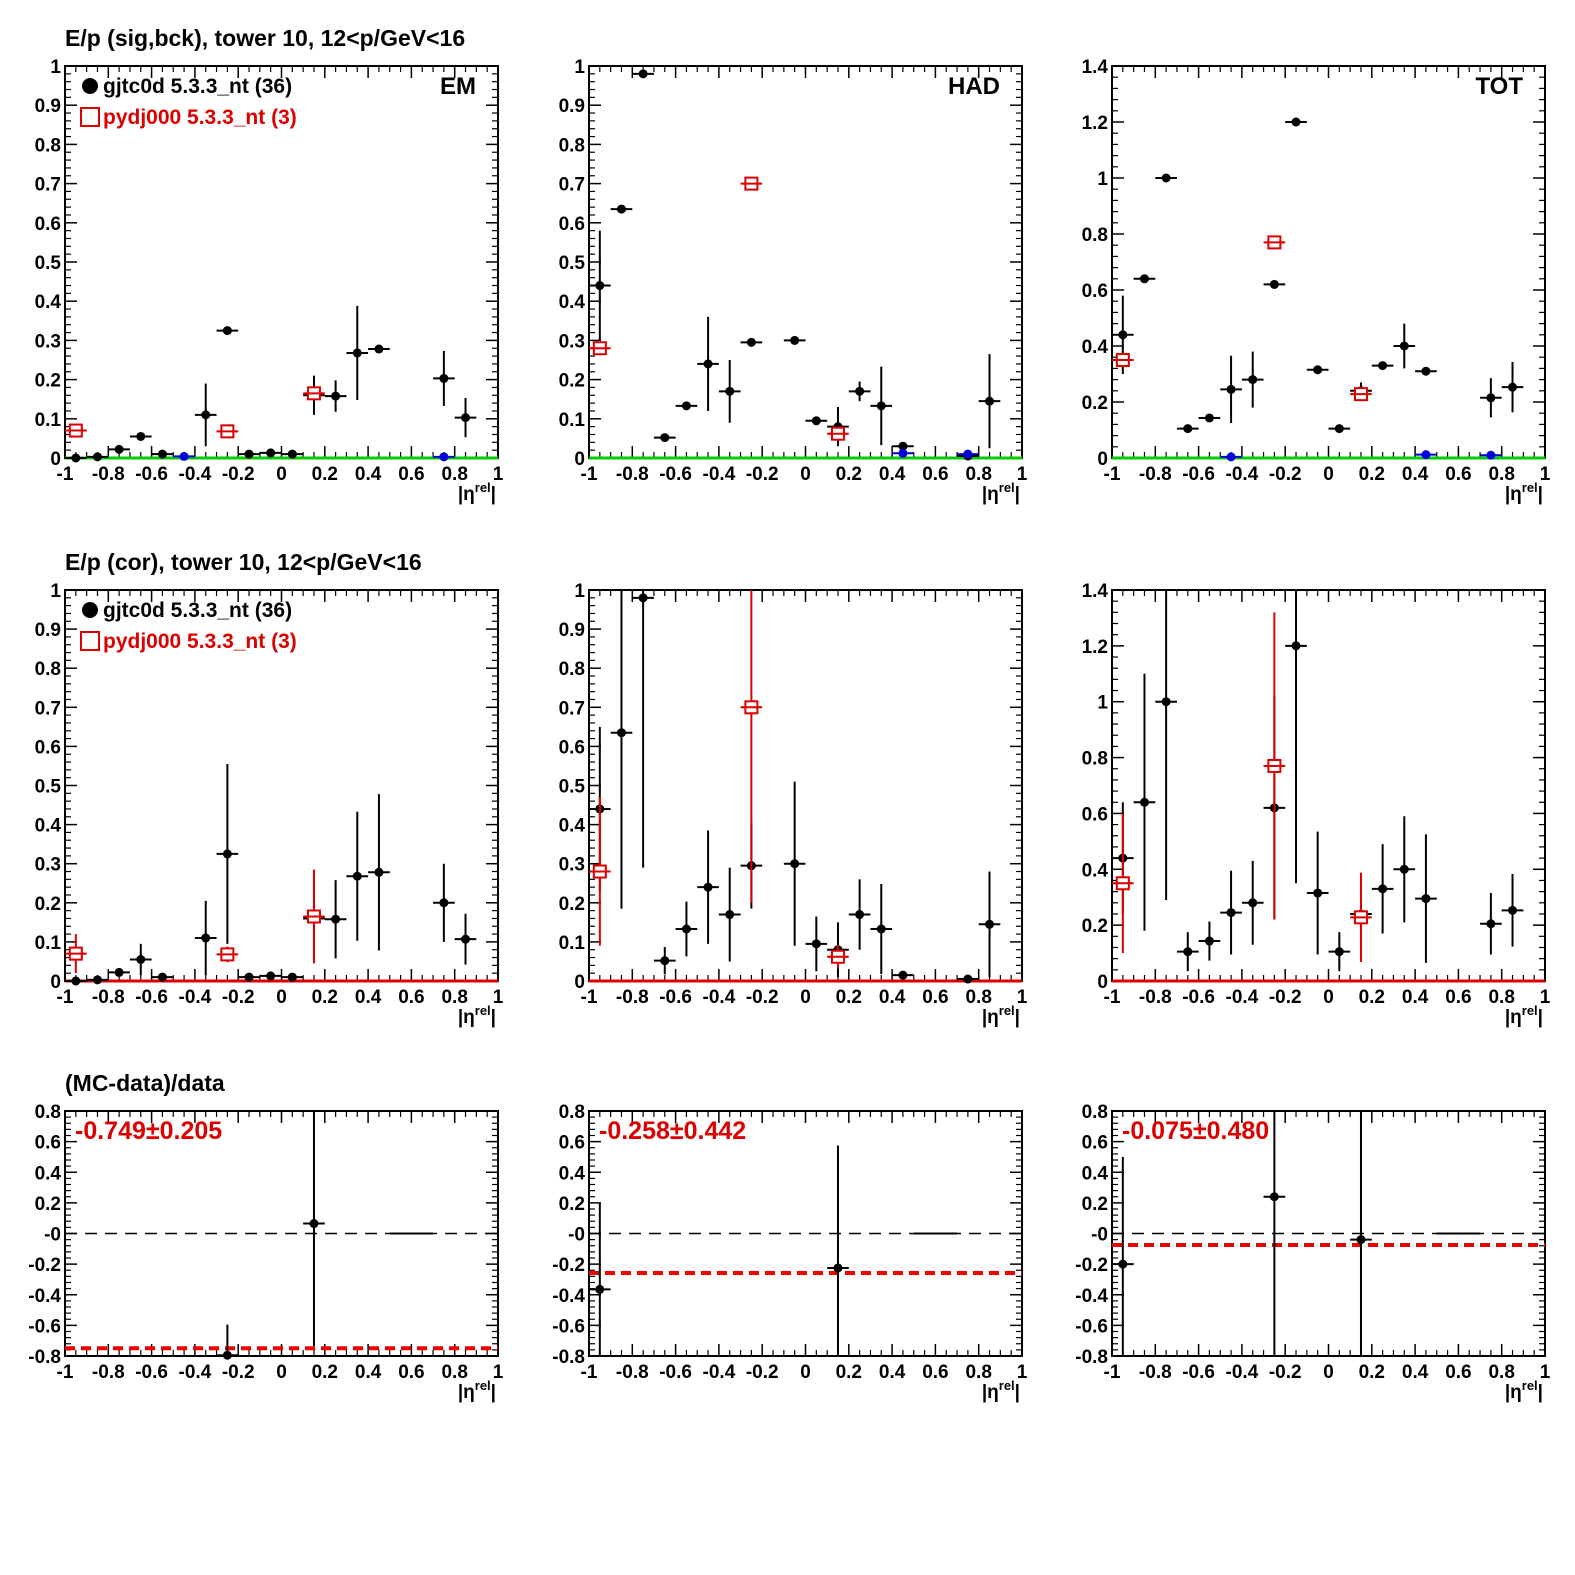 This screenshot has width=1575, height=1575. Describe the element at coordinates (48, 669) in the screenshot. I see `y-tick-label: 0.8` at that location.